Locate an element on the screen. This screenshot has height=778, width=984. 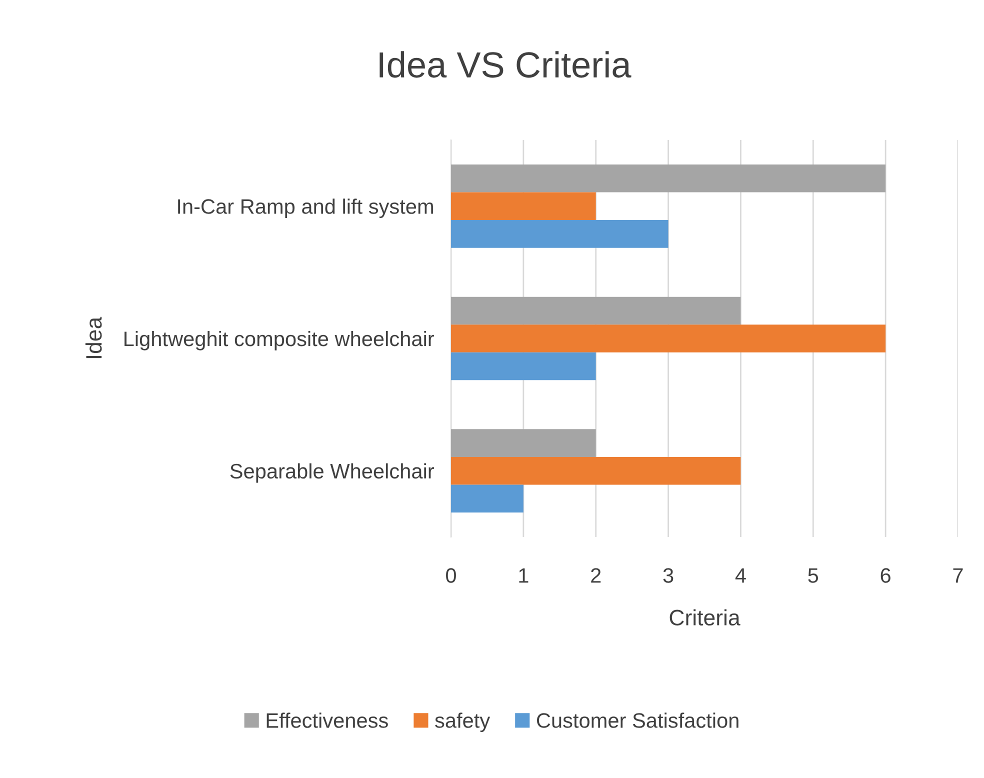
y-tick-label: In-Car Ramp and lift system is located at coordinates (305, 208).